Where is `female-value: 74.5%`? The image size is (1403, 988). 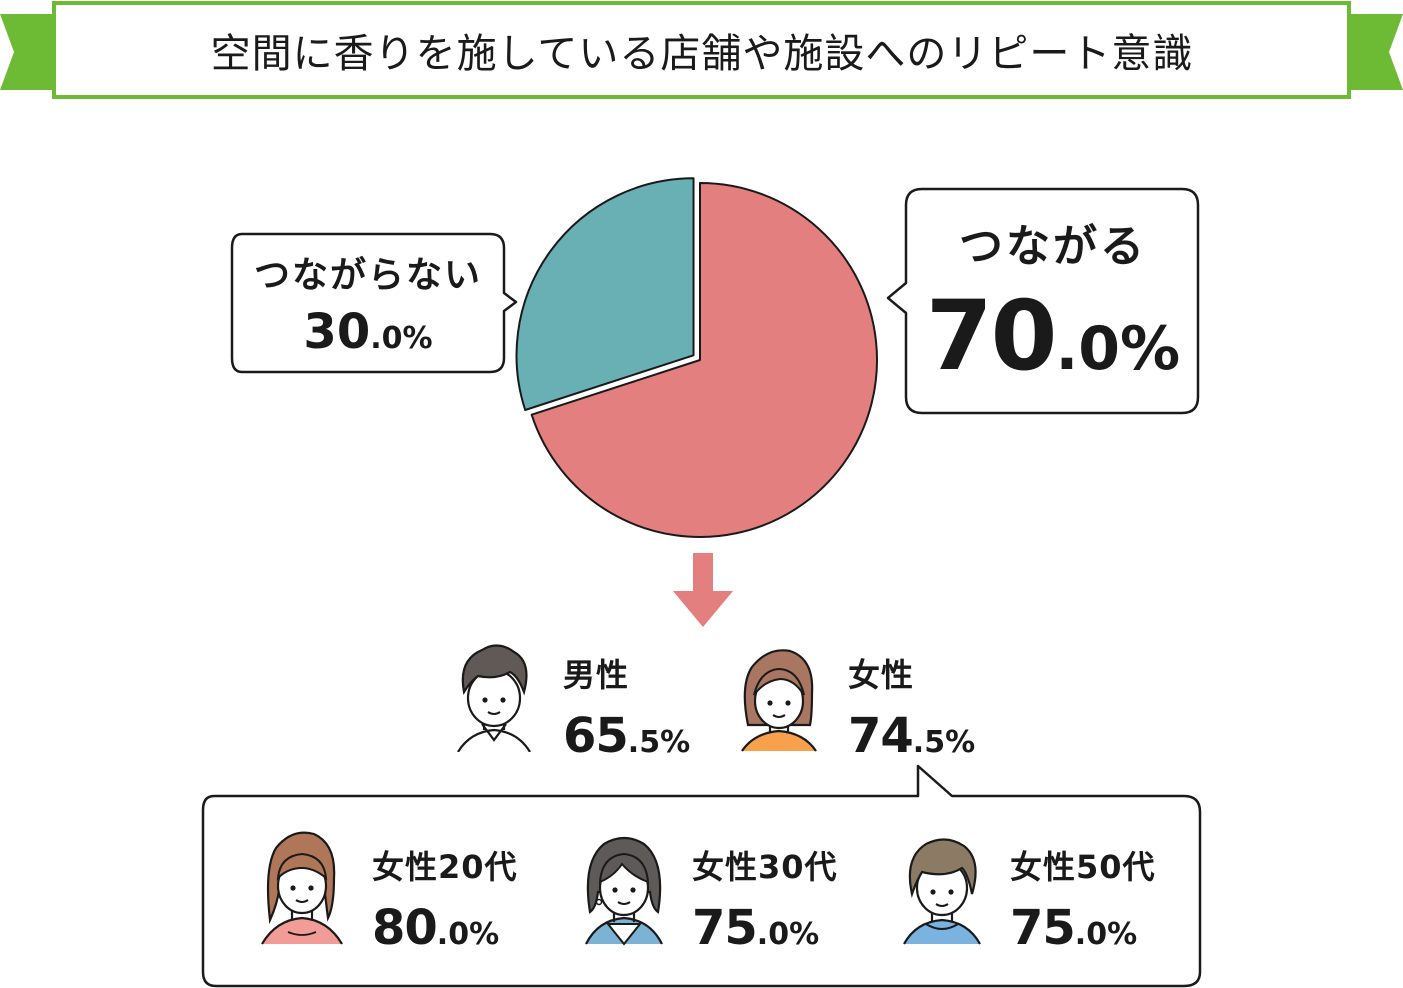
female-value: 74.5% is located at coordinates (912, 736).